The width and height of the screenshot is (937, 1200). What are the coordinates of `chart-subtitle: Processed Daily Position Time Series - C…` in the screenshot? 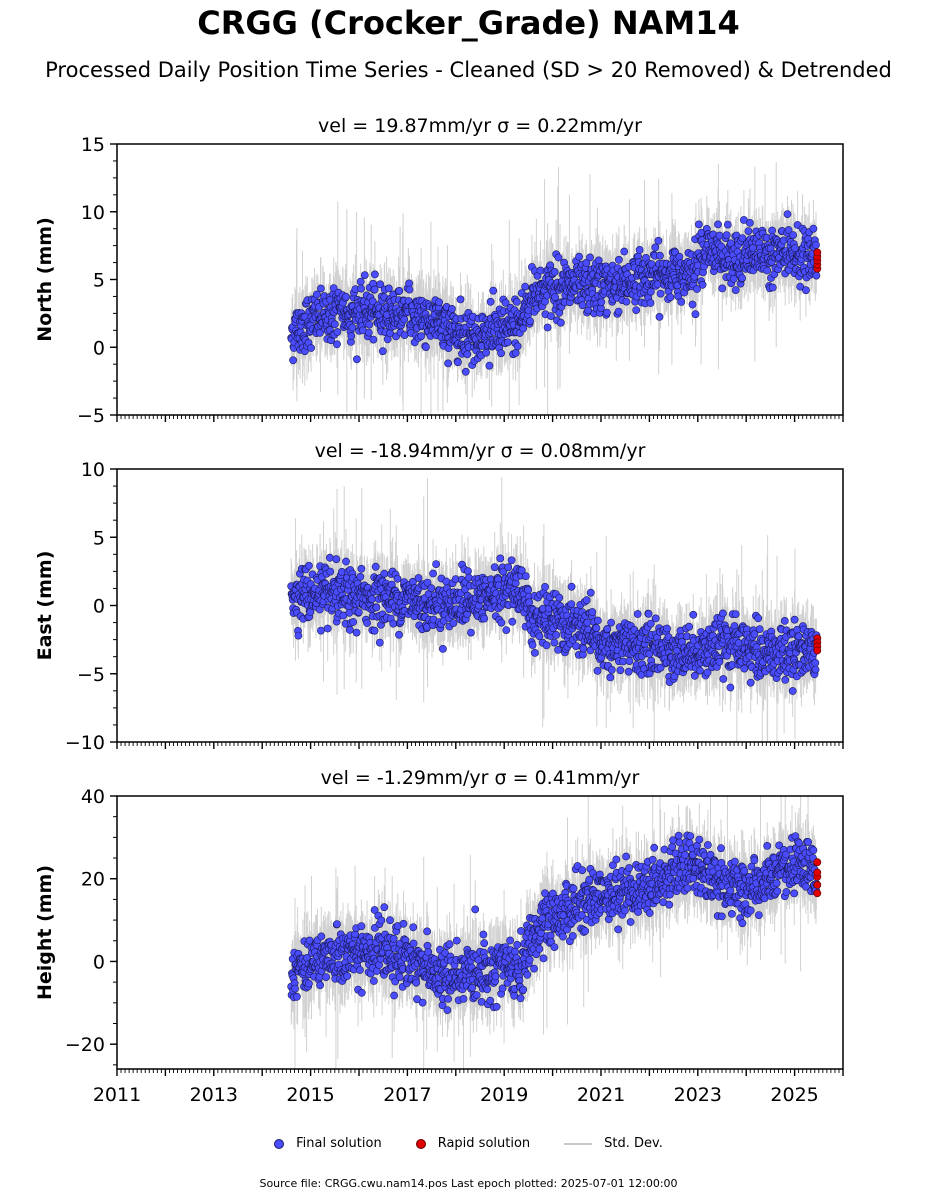 It's located at (468, 70).